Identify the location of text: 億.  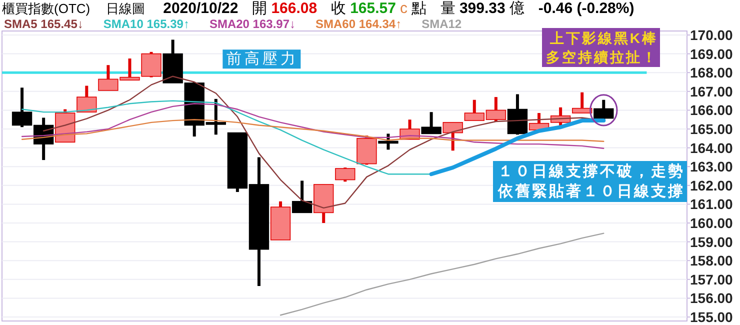
(516, 8).